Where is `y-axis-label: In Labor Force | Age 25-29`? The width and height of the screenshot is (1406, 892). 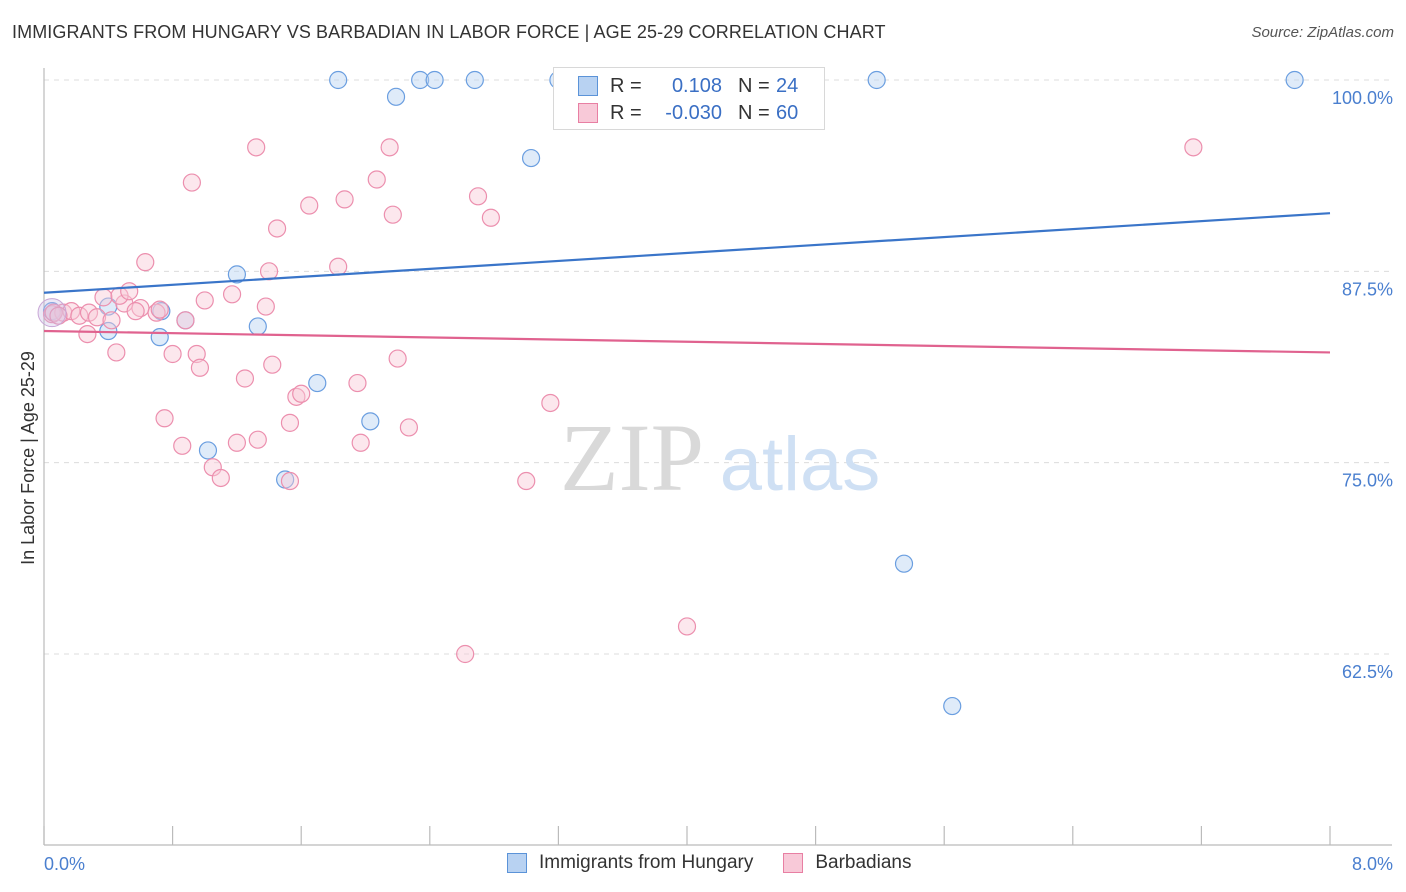
y-axis-label: In Labor Force | Age 25-29 is located at coordinates (28, 458).